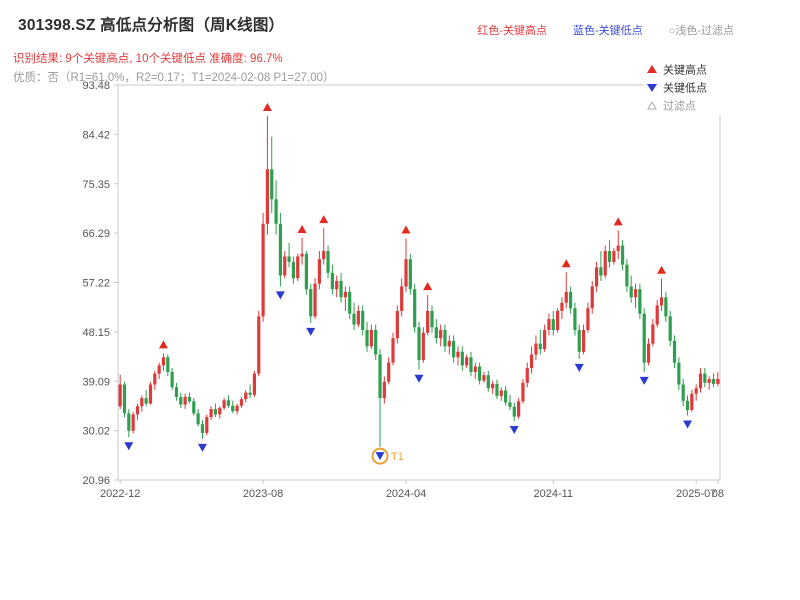 This screenshot has height=600, width=800. What do you see at coordinates (652, 69) in the screenshot?
I see `legend-up-triangle-icon` at bounding box center [652, 69].